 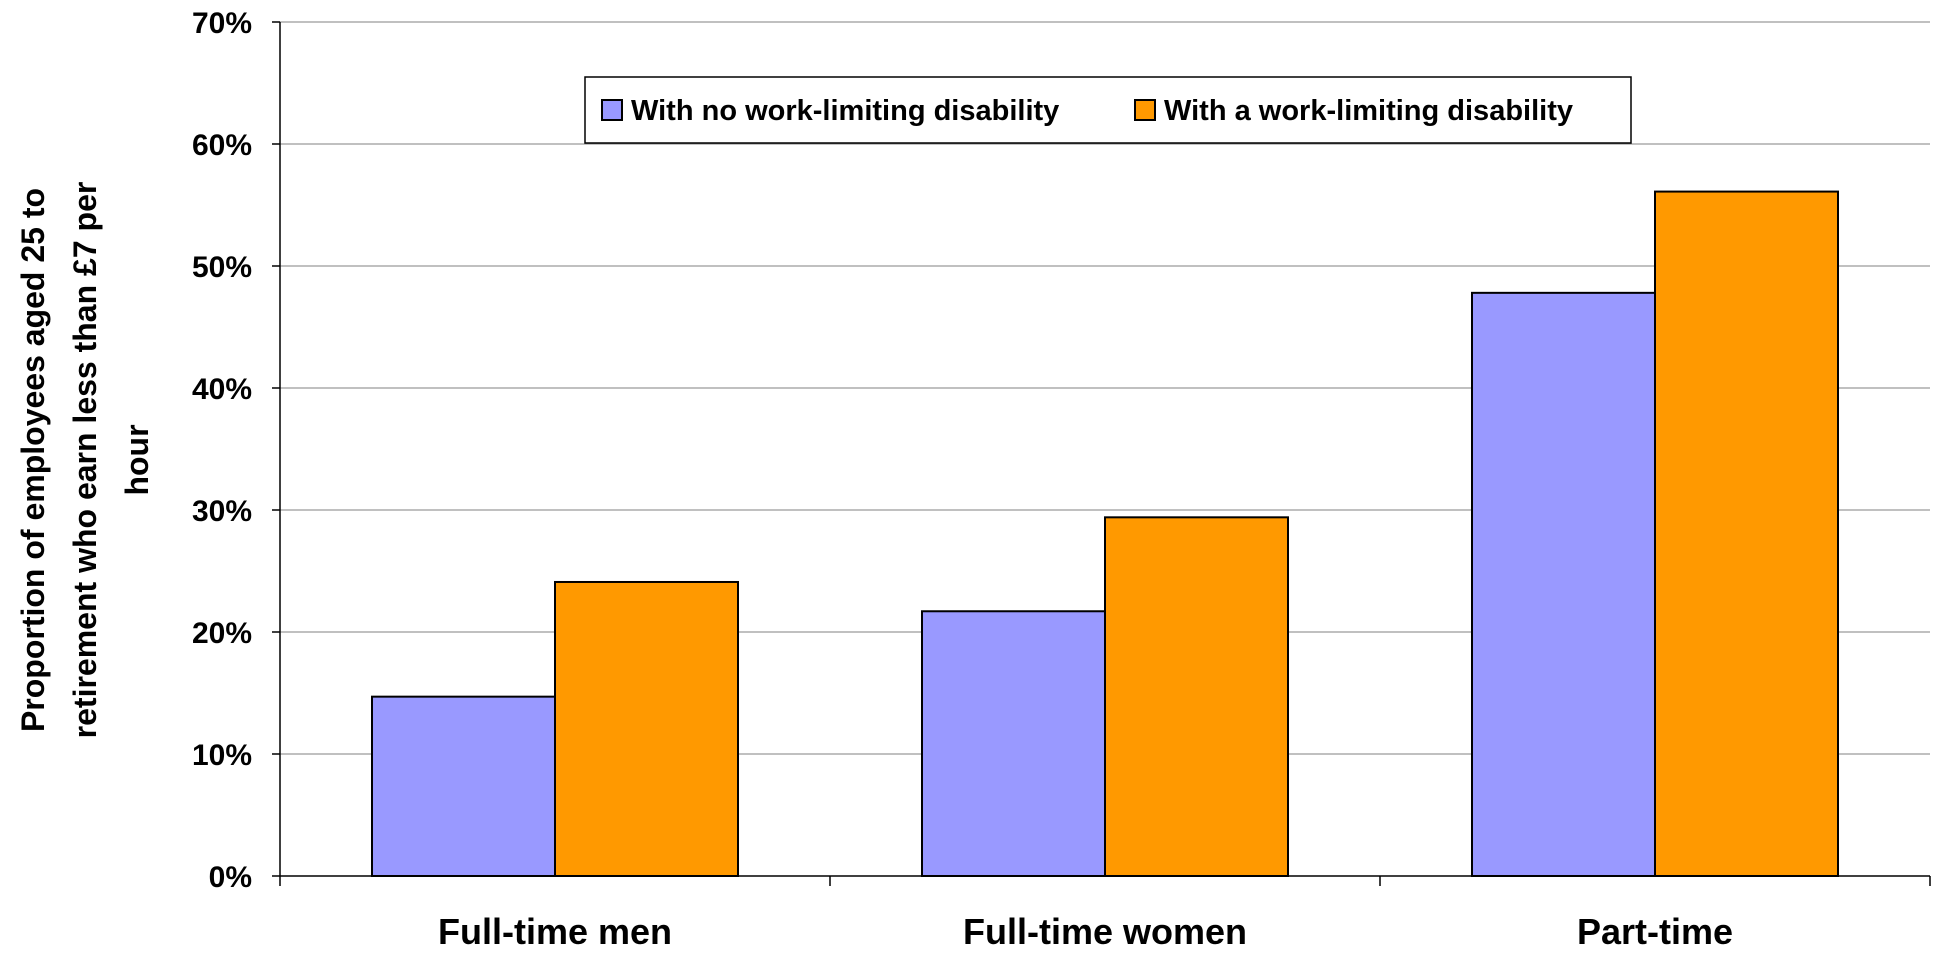 I want to click on legend-box, so click(x=1108, y=110).